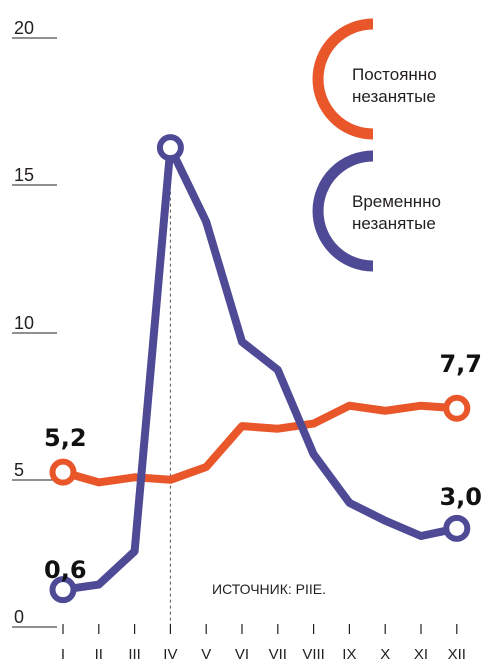 The width and height of the screenshot is (496, 668). I want to click on x-tick-label: IX, so click(349, 654).